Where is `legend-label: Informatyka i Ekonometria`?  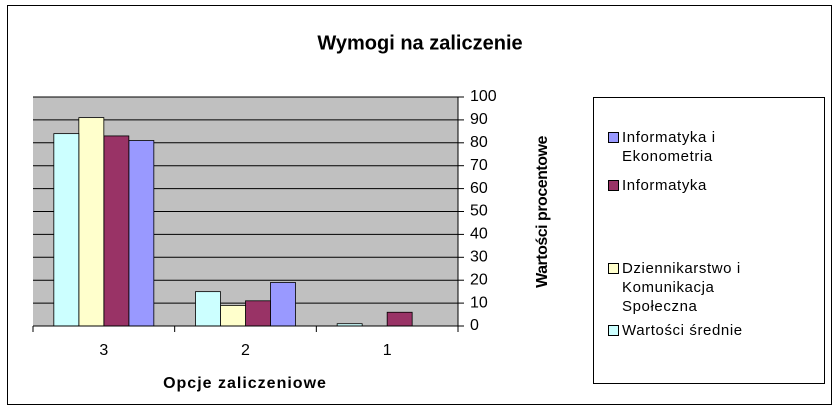
legend-label: Informatyka i Ekonometria is located at coordinates (669, 147).